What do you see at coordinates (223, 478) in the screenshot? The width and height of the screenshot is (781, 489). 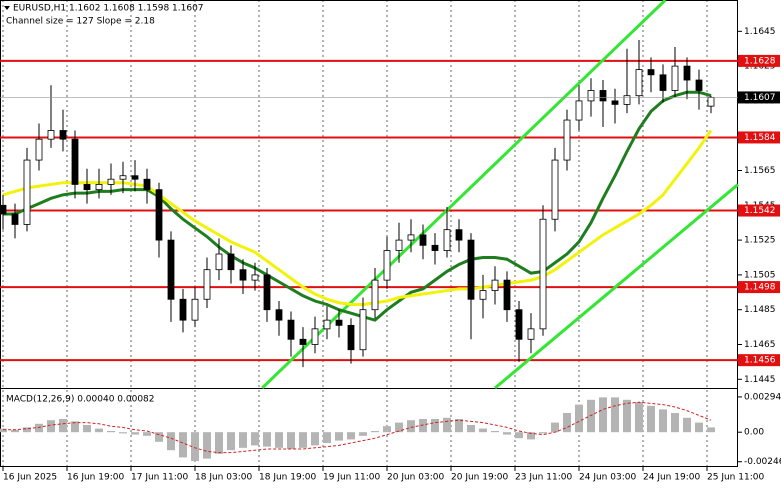 I see `x-tick-label: 18 Jun 03:00` at bounding box center [223, 478].